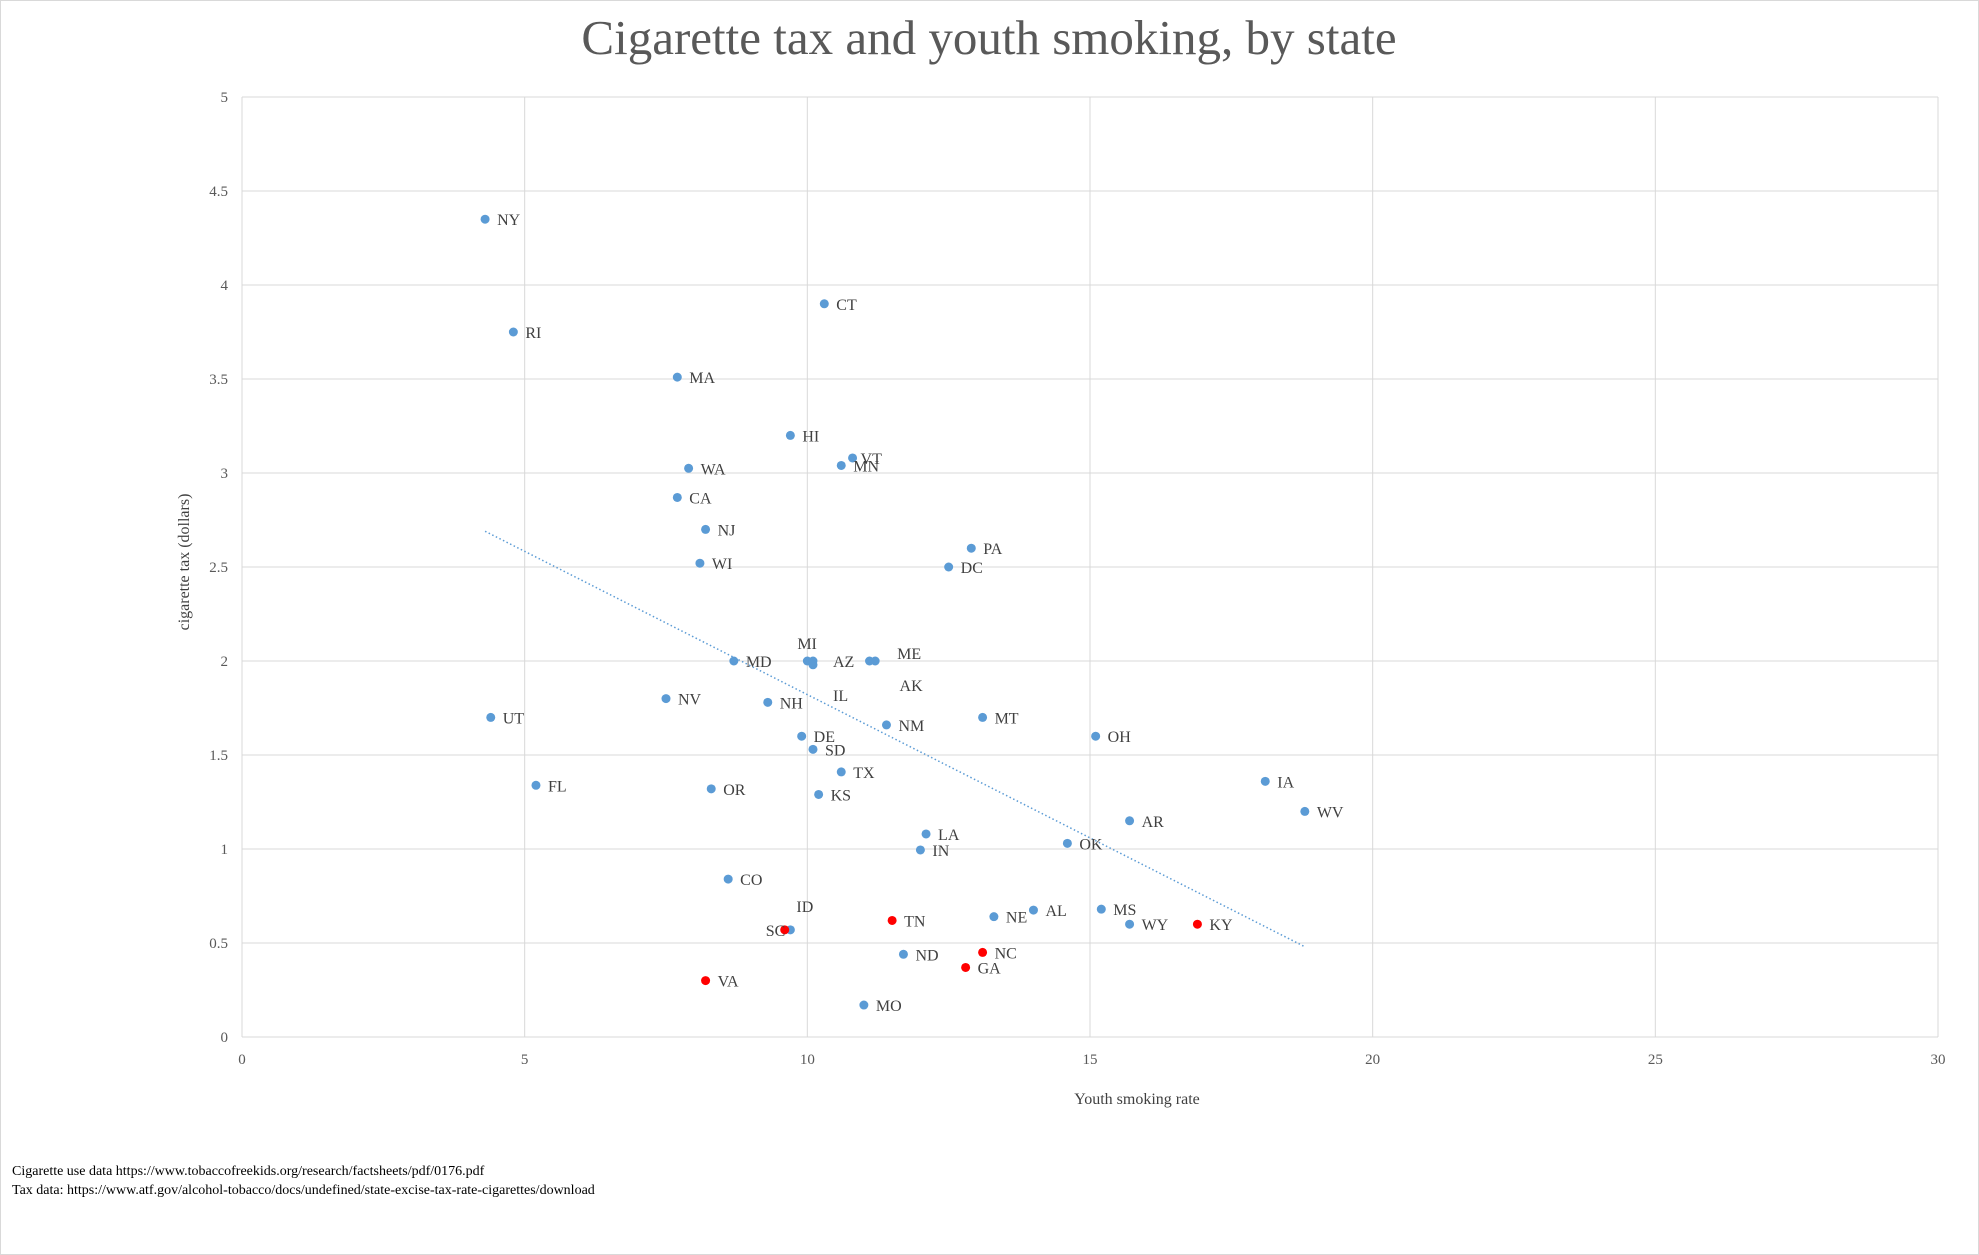 The width and height of the screenshot is (1979, 1255). What do you see at coordinates (225, 850) in the screenshot?
I see `y-tick-label: 1` at bounding box center [225, 850].